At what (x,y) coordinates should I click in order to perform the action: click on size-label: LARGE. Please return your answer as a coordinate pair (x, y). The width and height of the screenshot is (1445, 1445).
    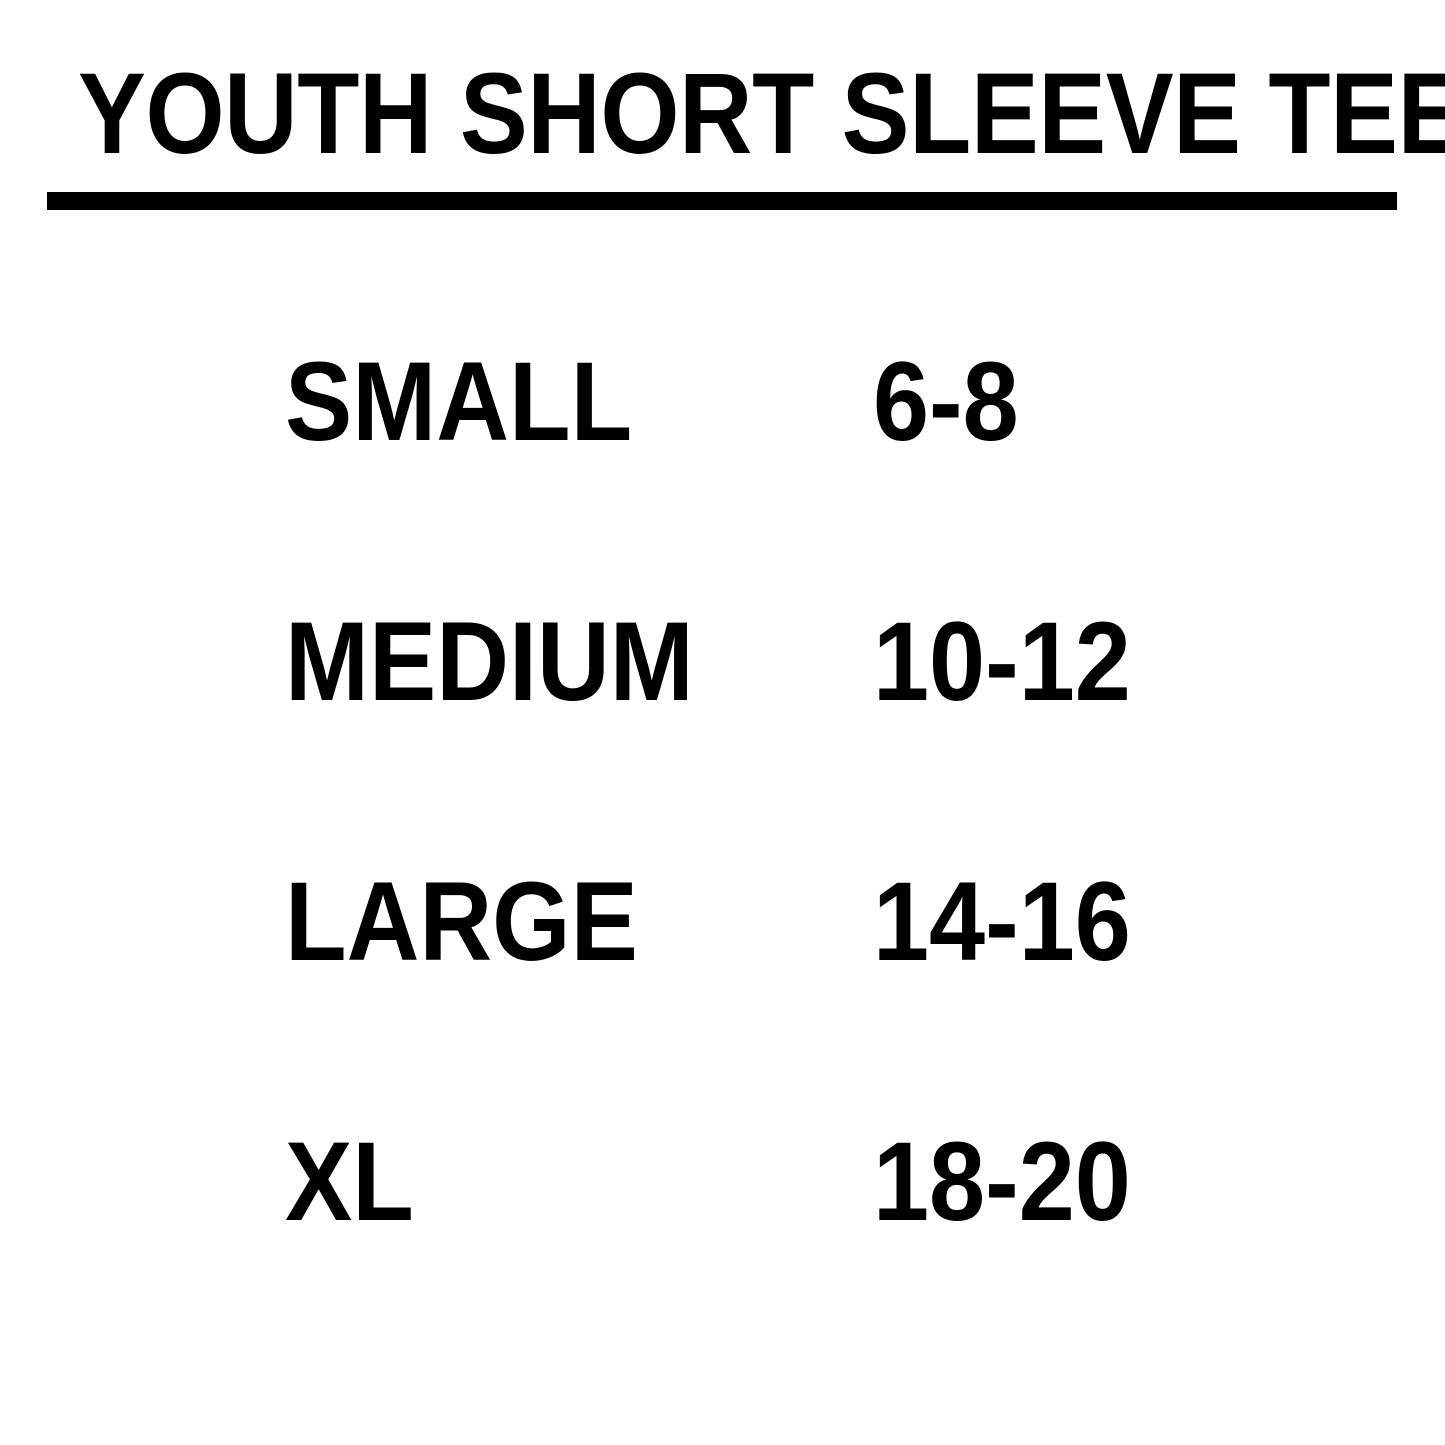
    Looking at the image, I should click on (461, 921).